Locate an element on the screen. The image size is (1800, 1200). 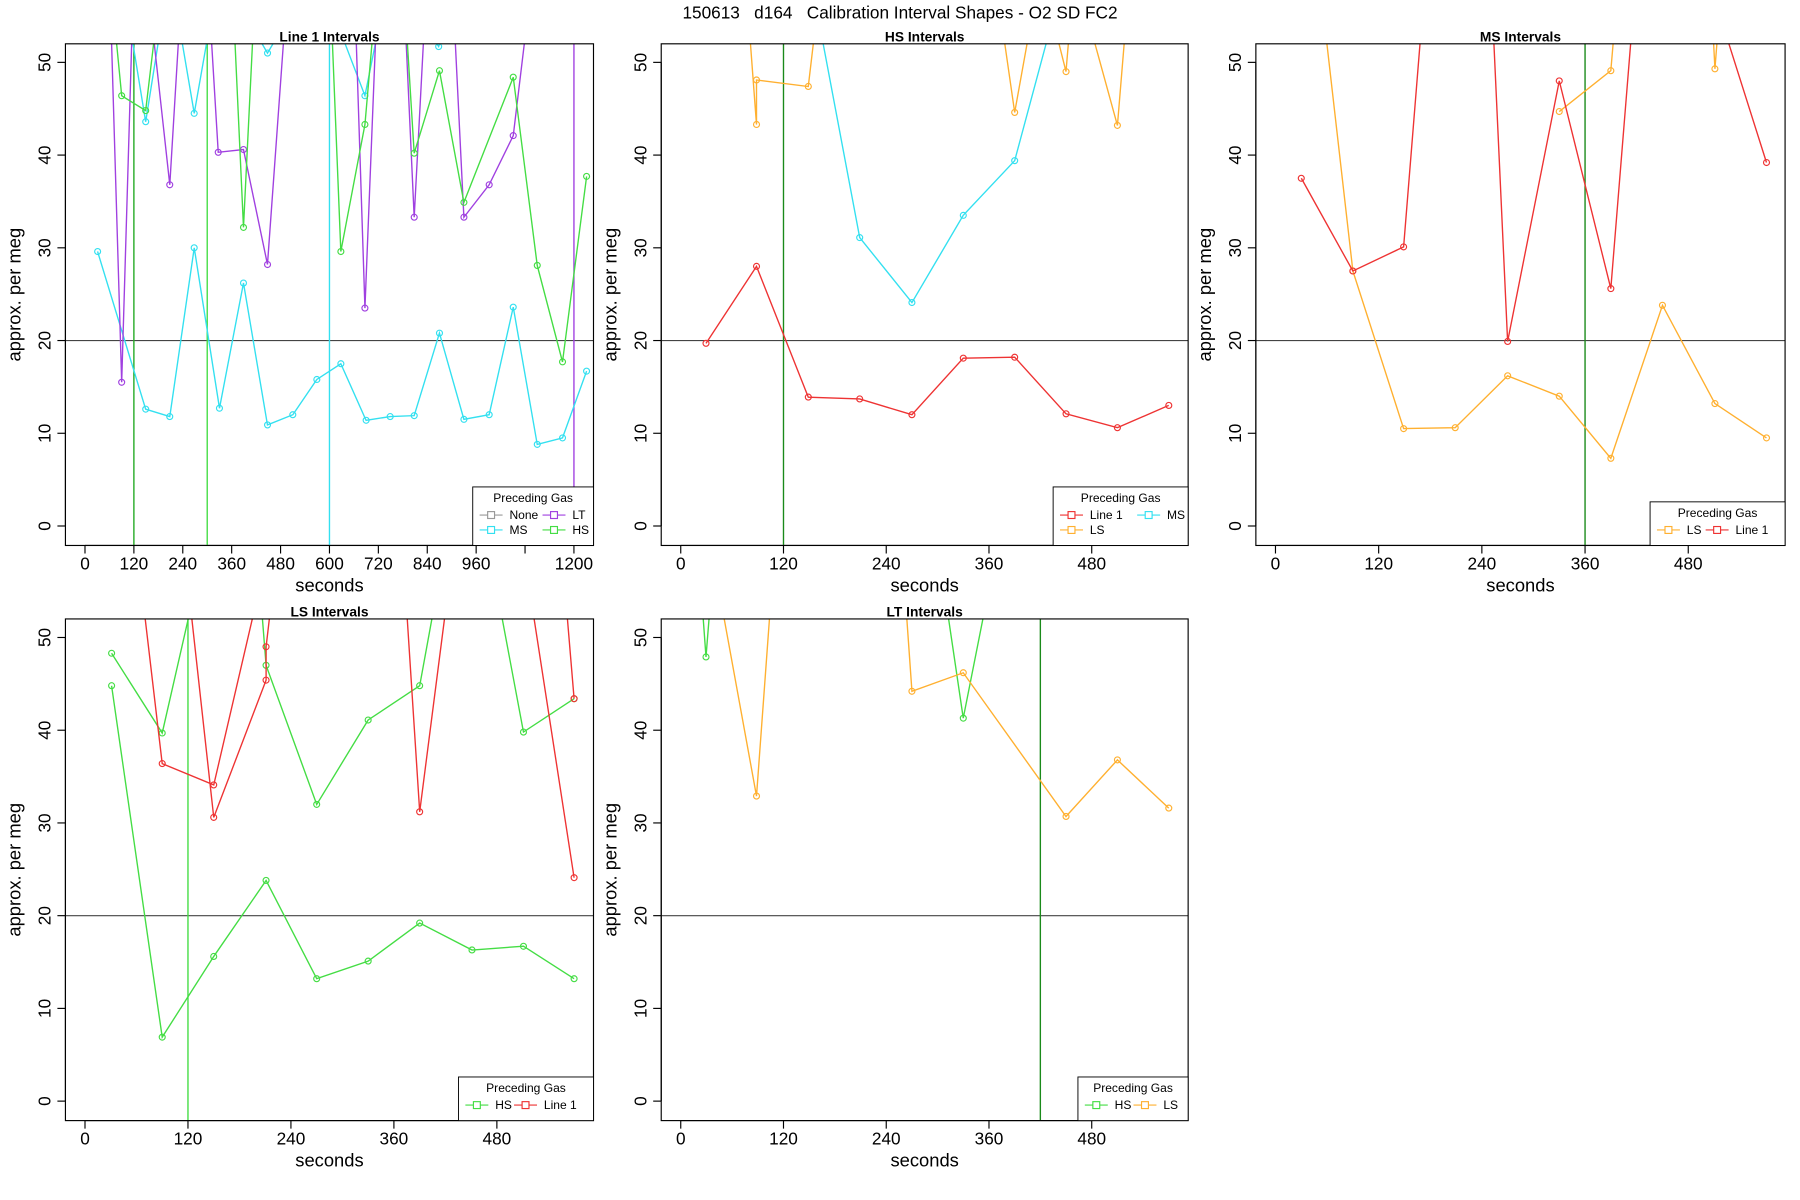
x-tick-label: 720 is located at coordinates (378, 564).